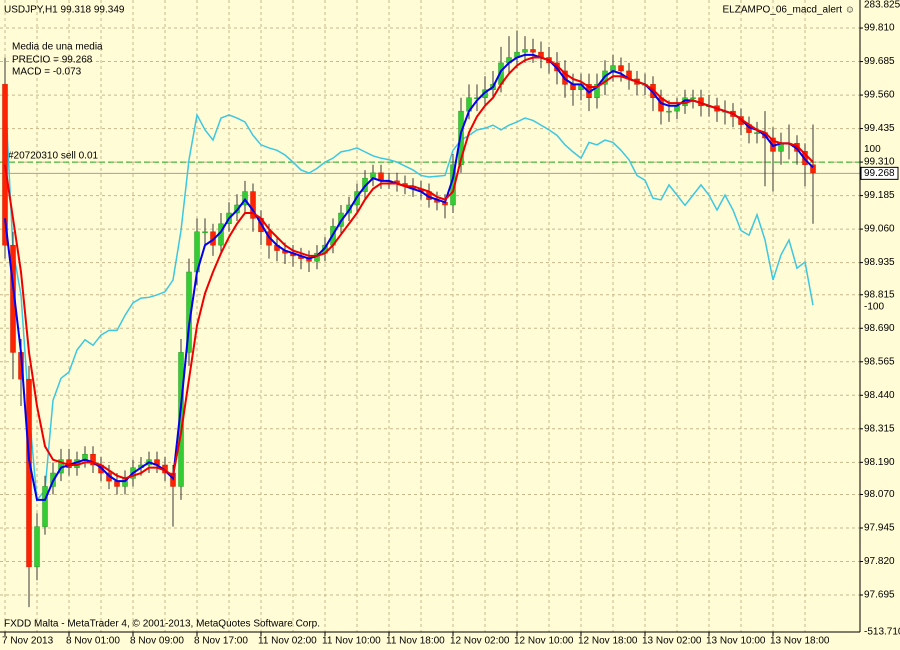 This screenshot has width=900, height=650. Describe the element at coordinates (879, 462) in the screenshot. I see `y-tick-label: 98.190` at that location.